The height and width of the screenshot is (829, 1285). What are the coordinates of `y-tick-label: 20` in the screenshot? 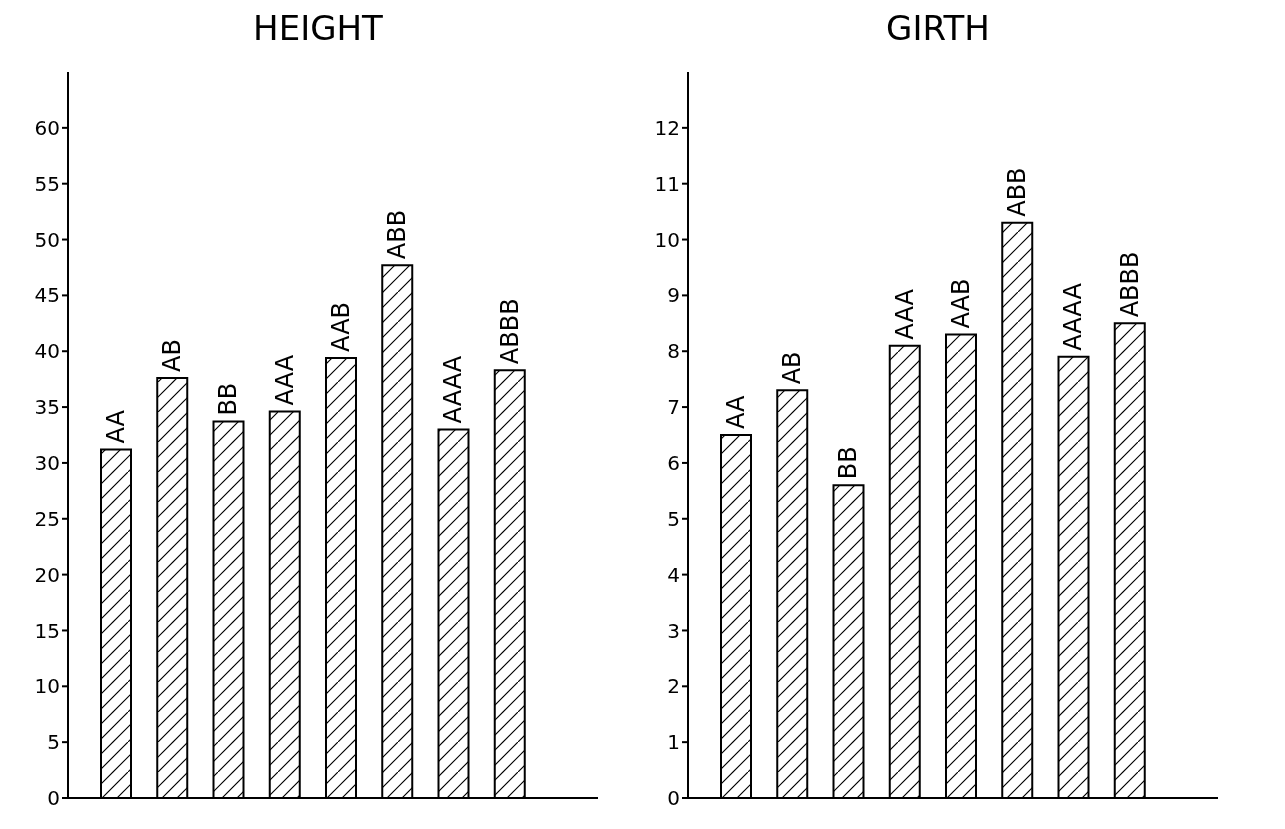 It's located at (47, 574).